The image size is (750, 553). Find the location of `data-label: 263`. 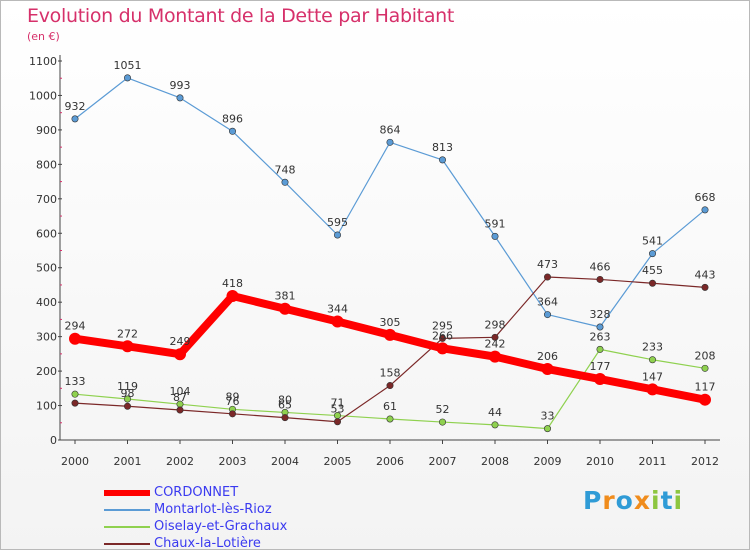

data-label: 263 is located at coordinates (600, 336).